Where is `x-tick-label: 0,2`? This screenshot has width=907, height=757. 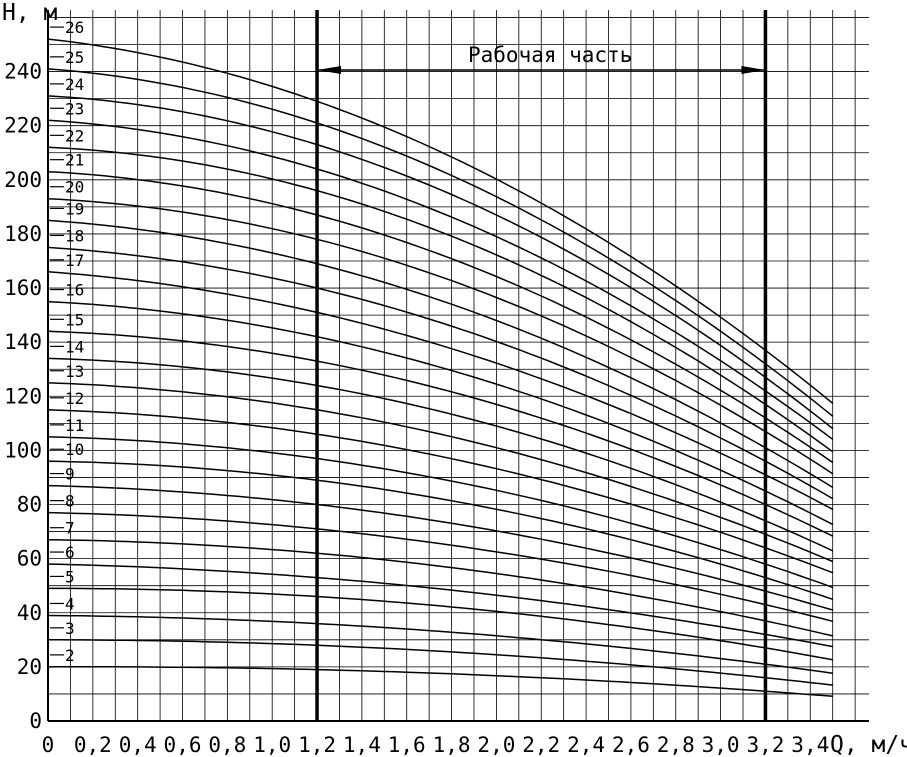
x-tick-label: 0,2 is located at coordinates (93, 745).